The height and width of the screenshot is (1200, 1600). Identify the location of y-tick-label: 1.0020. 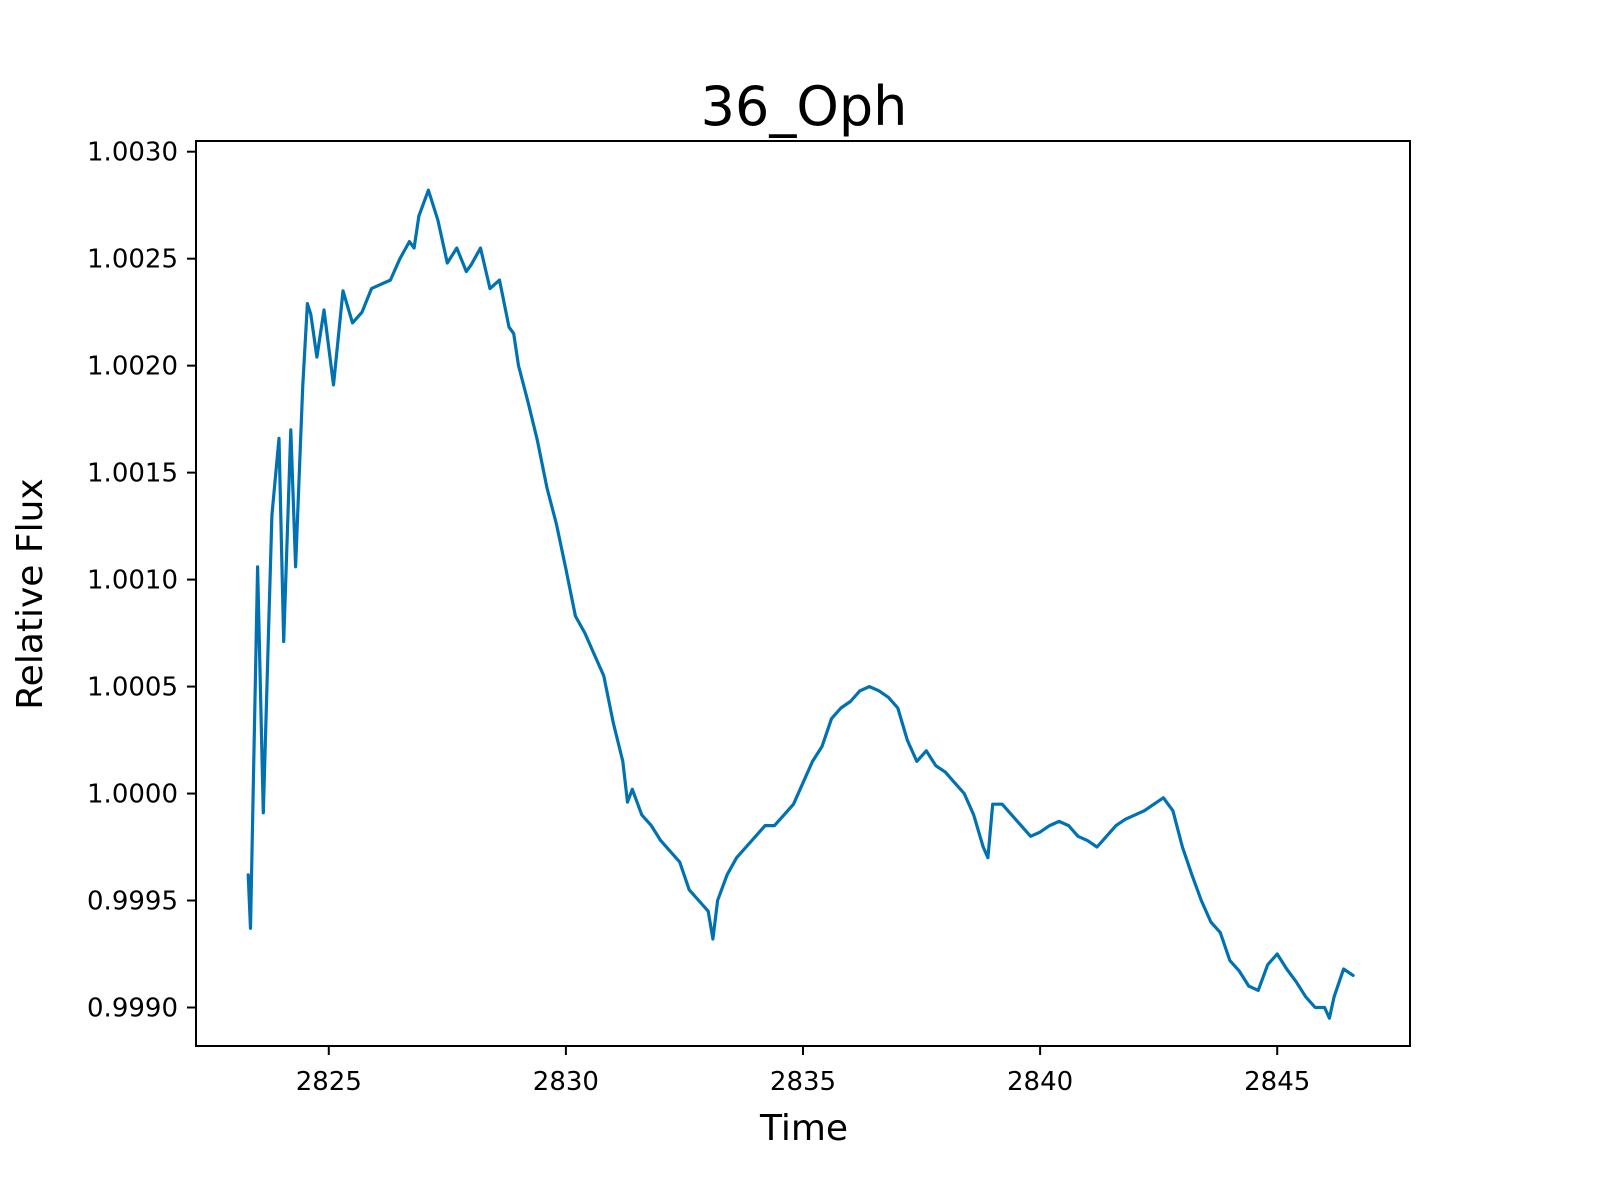
(132, 367).